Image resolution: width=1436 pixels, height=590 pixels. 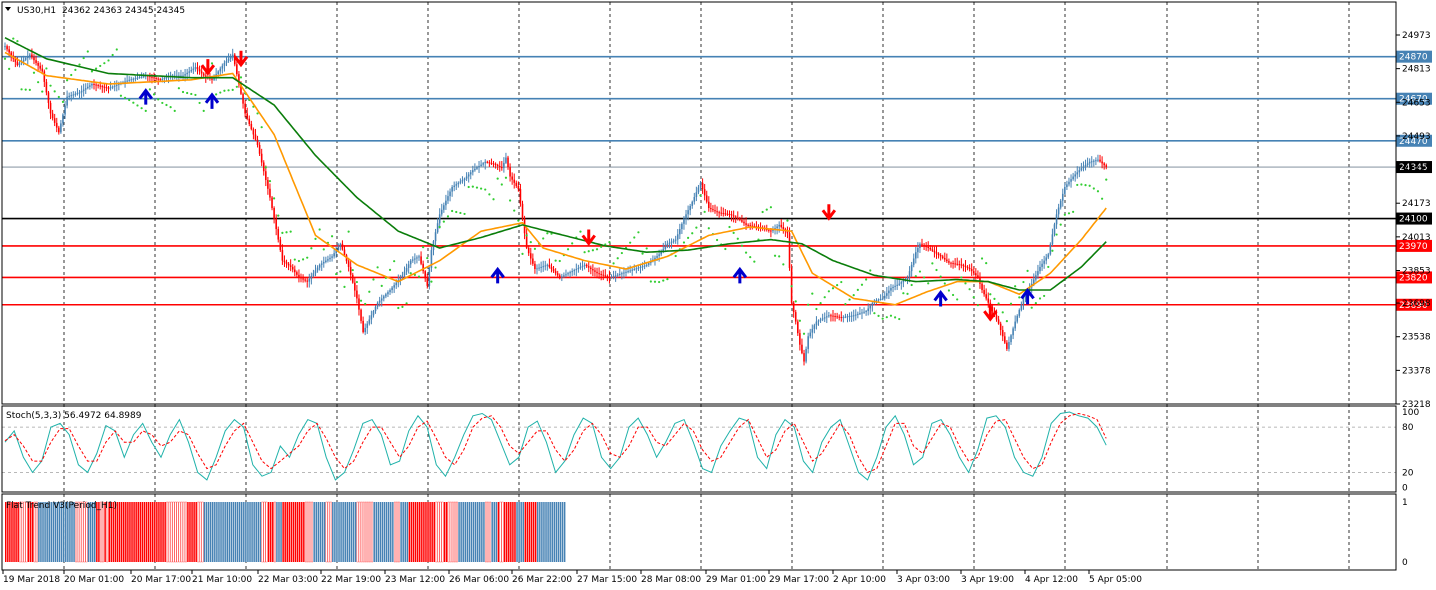 What do you see at coordinates (1413, 247) in the screenshot?
I see `level-label: 23970` at bounding box center [1413, 247].